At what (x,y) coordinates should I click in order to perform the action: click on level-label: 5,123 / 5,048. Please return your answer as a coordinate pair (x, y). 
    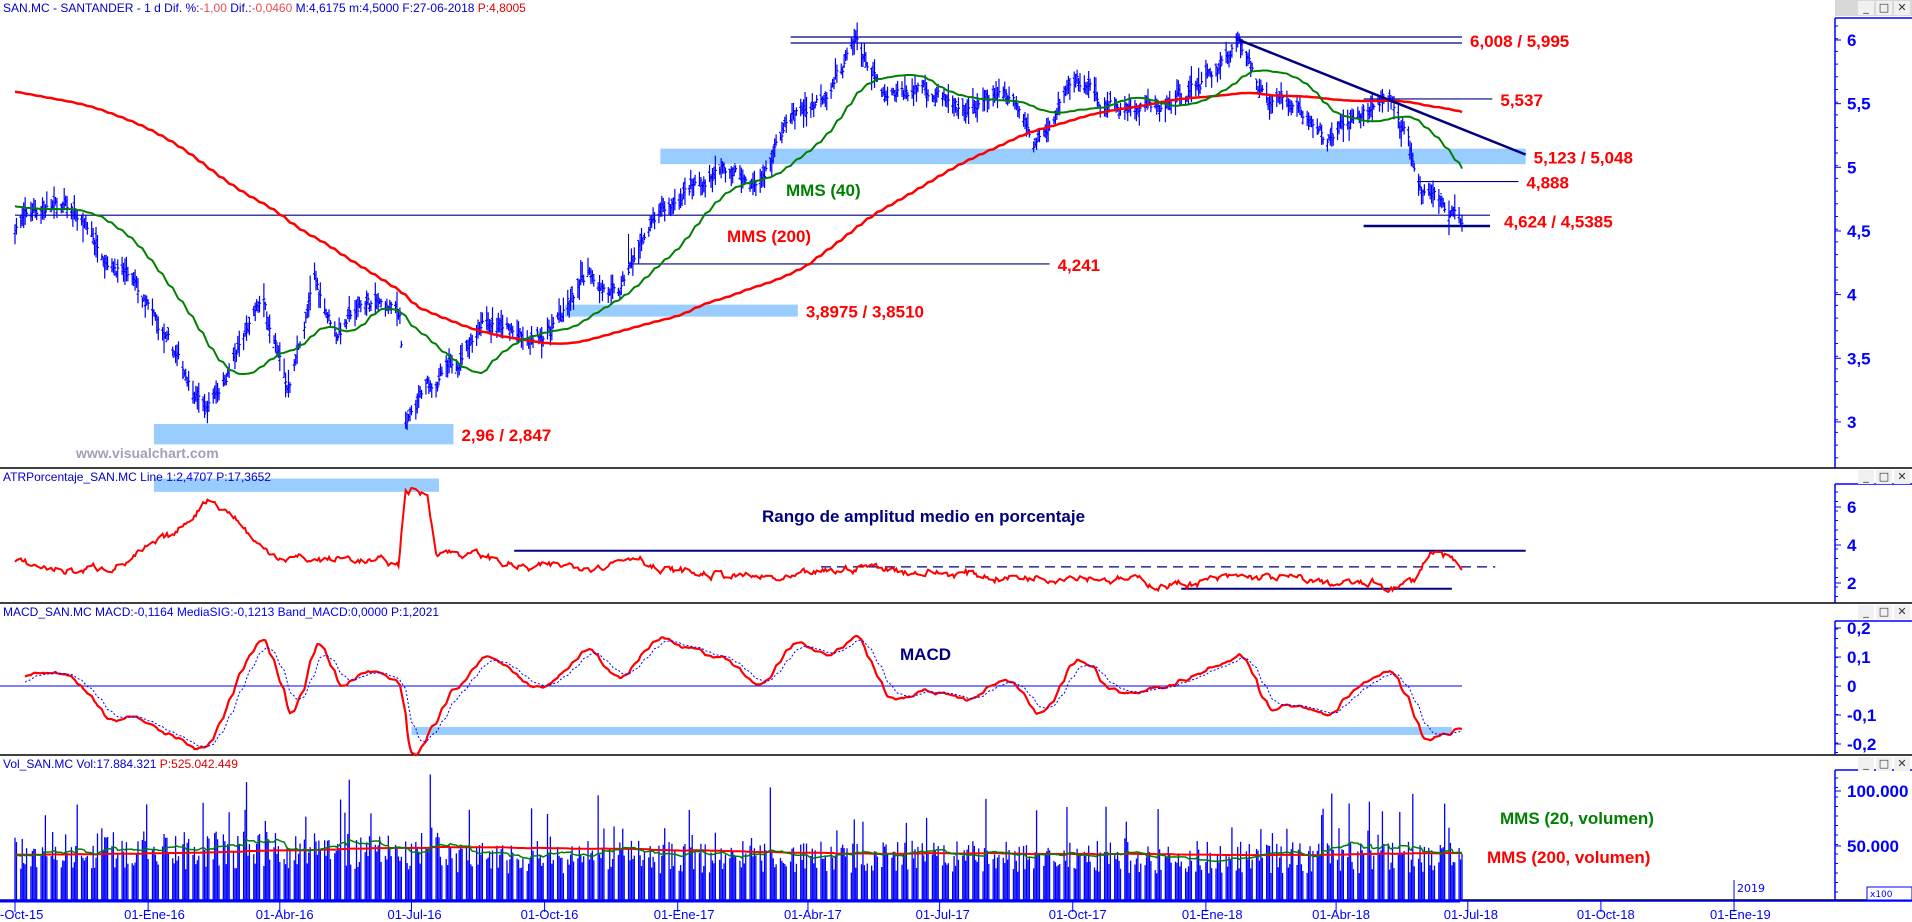
    Looking at the image, I should click on (1583, 157).